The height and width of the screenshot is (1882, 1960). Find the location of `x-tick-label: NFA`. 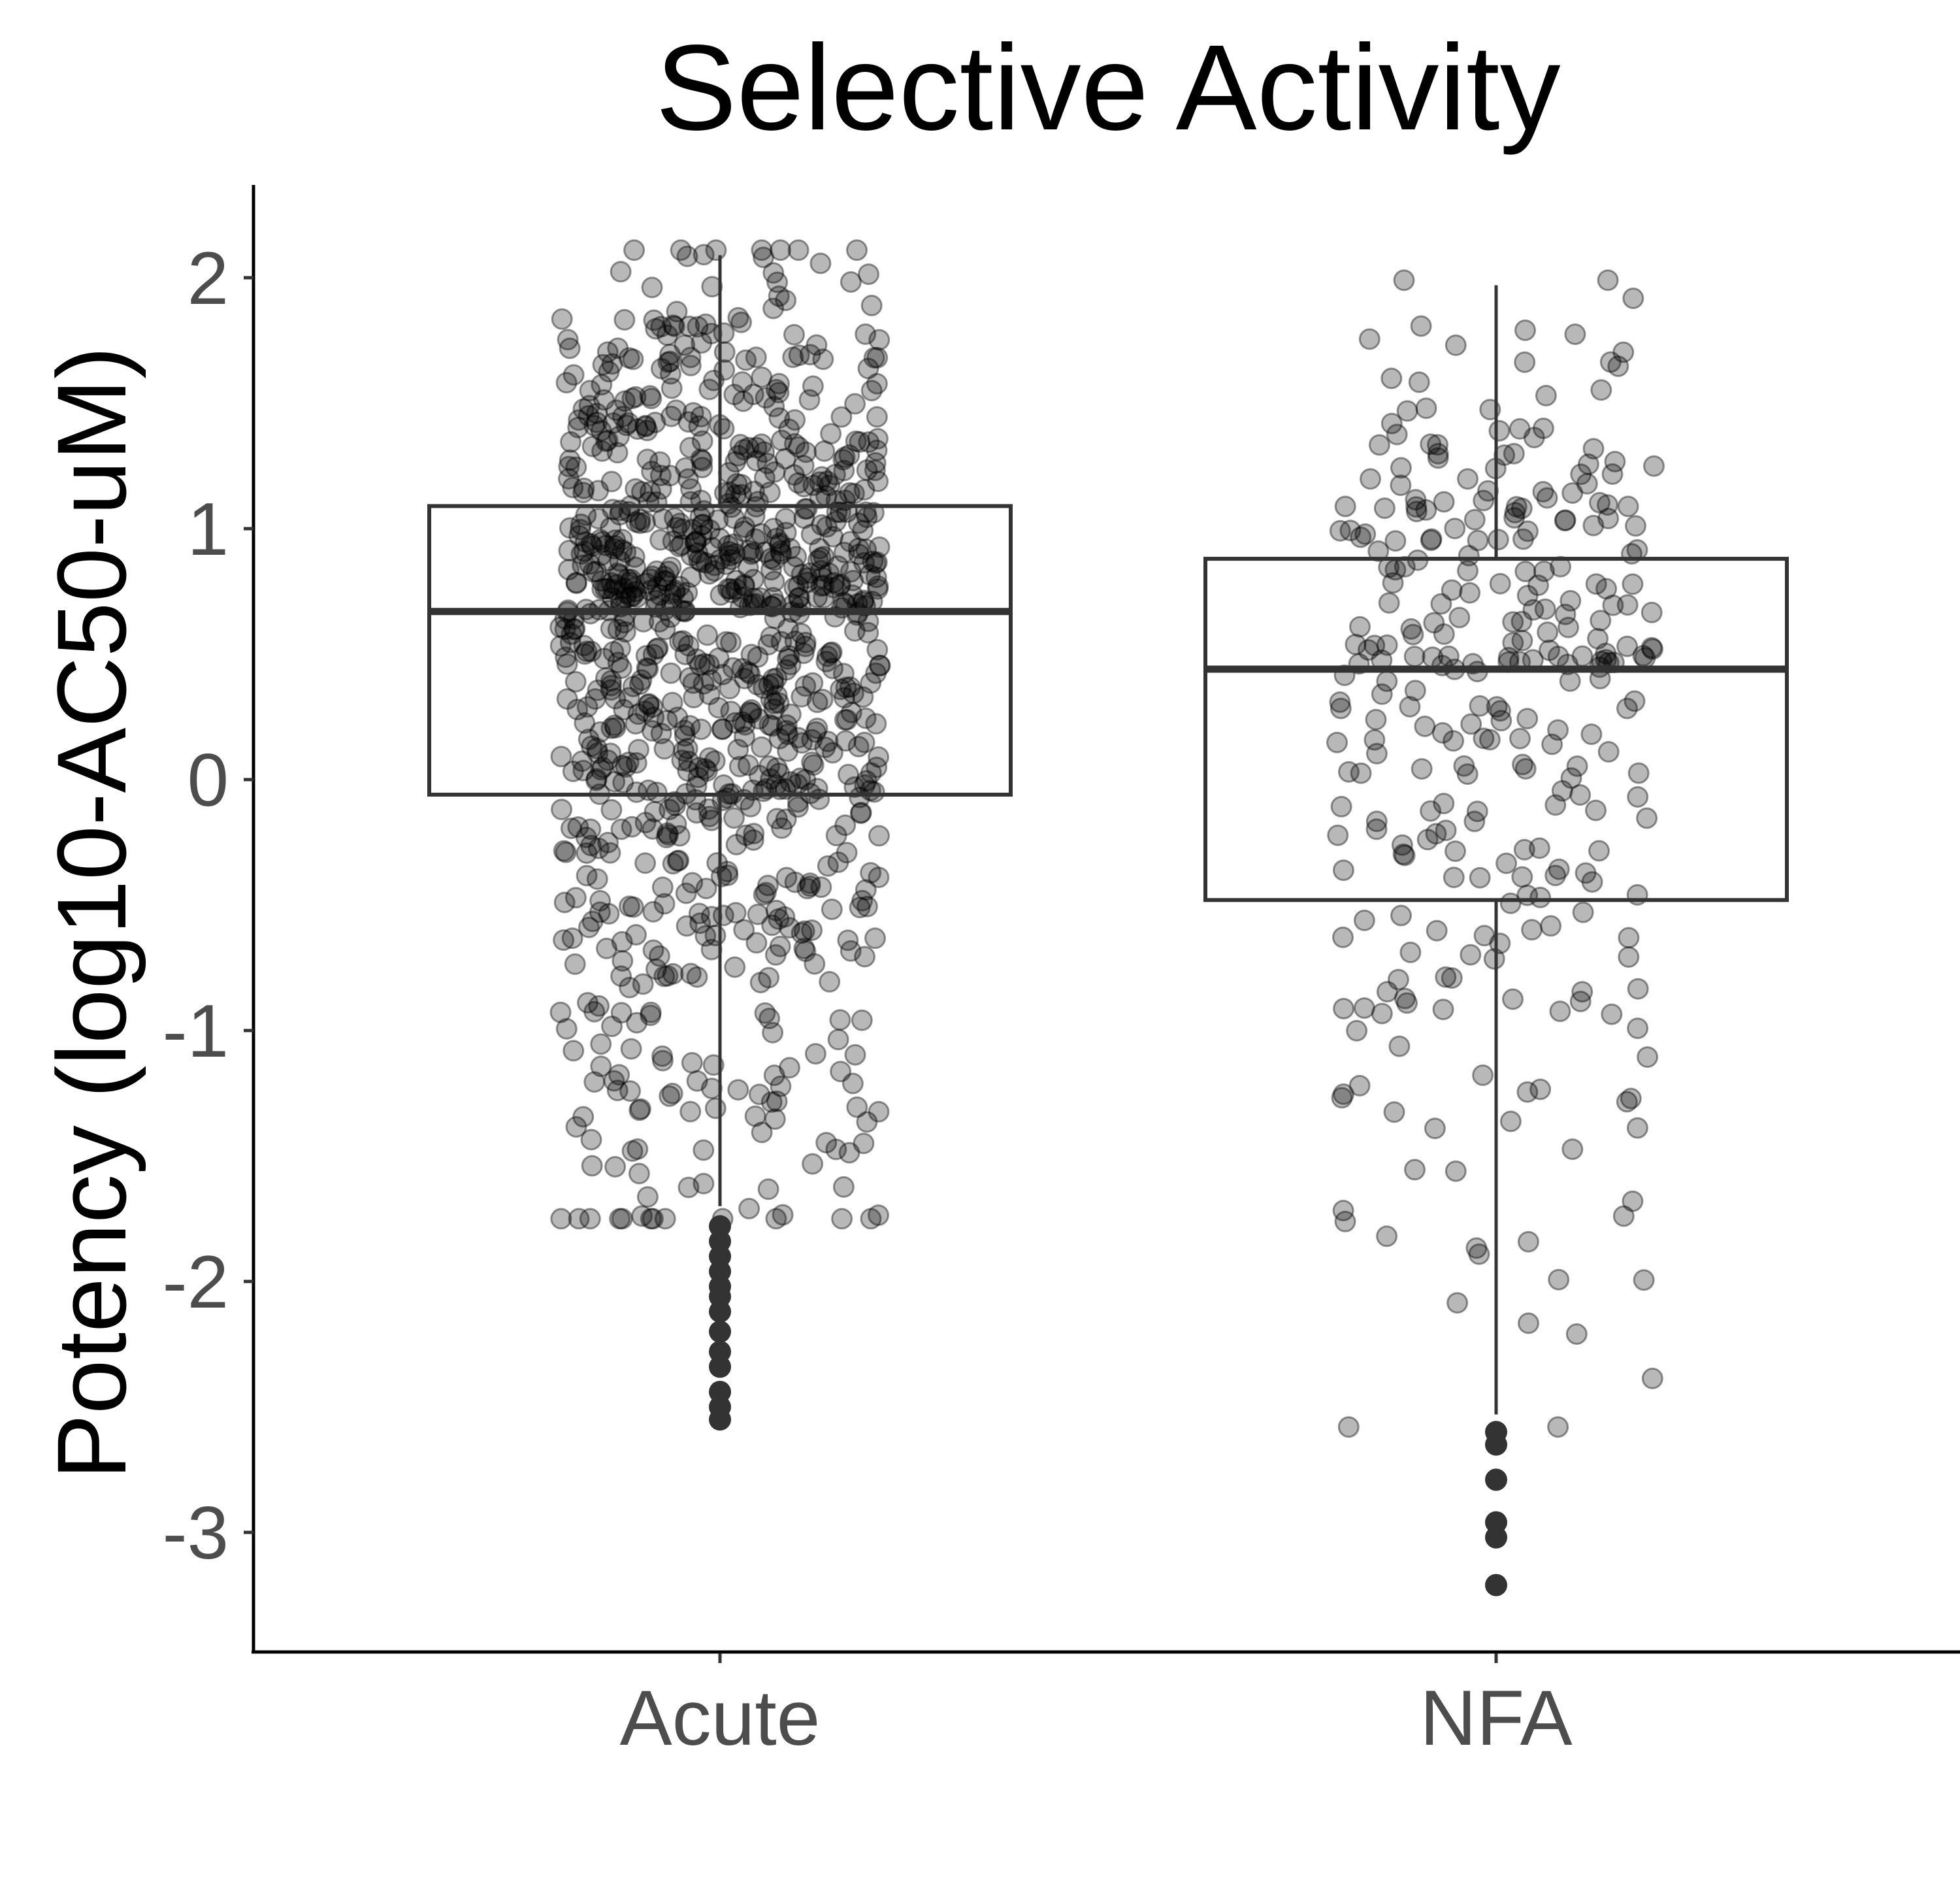

x-tick-label: NFA is located at coordinates (1496, 1718).